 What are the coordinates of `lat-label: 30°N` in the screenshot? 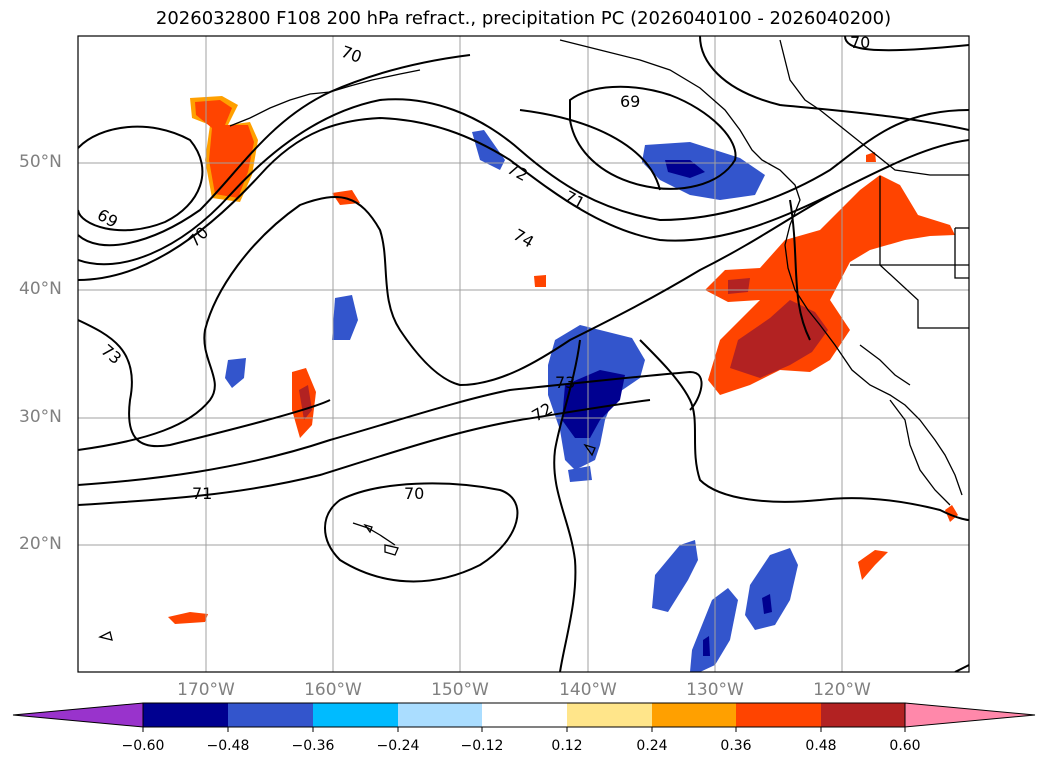 It's located at (40, 417).